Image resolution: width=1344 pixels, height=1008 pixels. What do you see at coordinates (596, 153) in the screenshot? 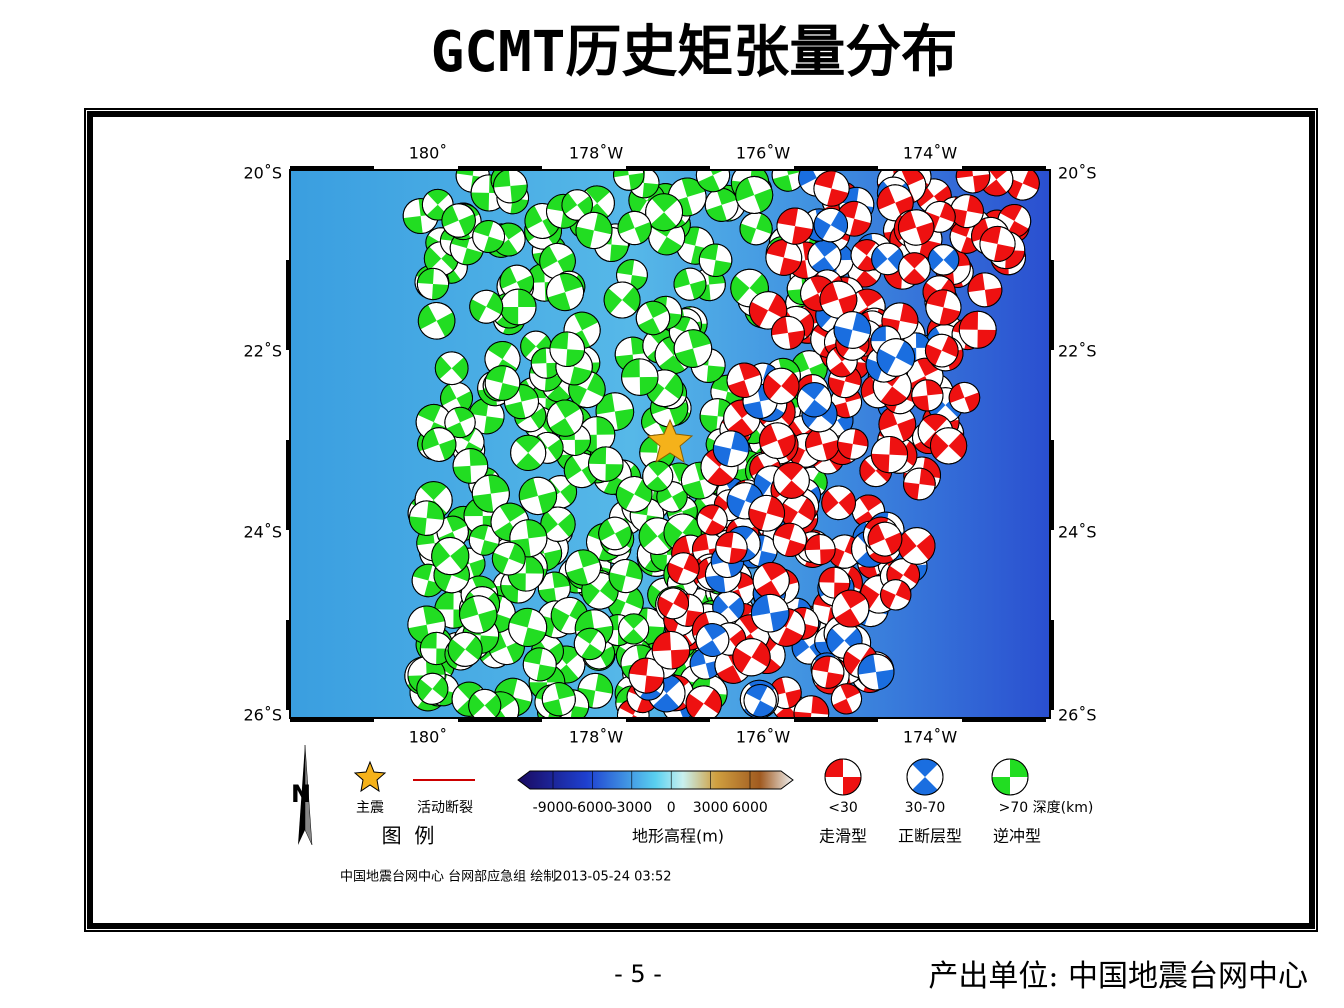
I see `lon-label-top: 178˚W` at bounding box center [596, 153].